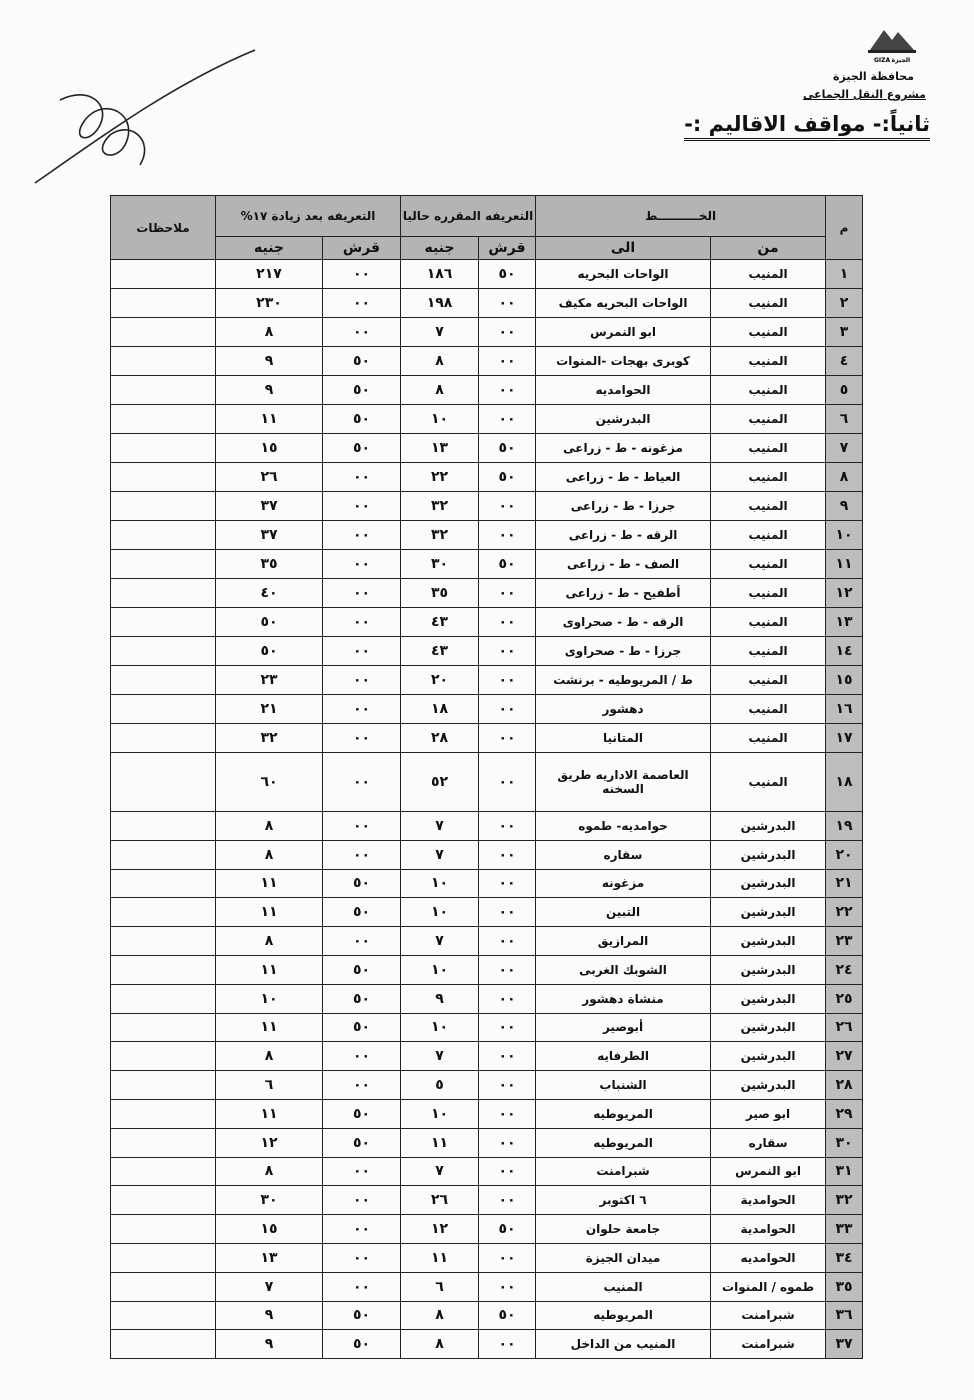 This screenshot has width=974, height=1400. What do you see at coordinates (623, 564) in the screenshot?
I see `to: الصف - ط - زراعى` at bounding box center [623, 564].